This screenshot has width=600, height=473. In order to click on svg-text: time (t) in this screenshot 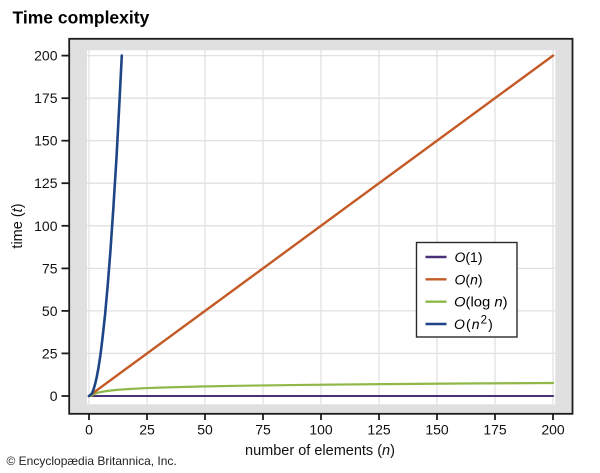, I will do `click(18, 225)`.